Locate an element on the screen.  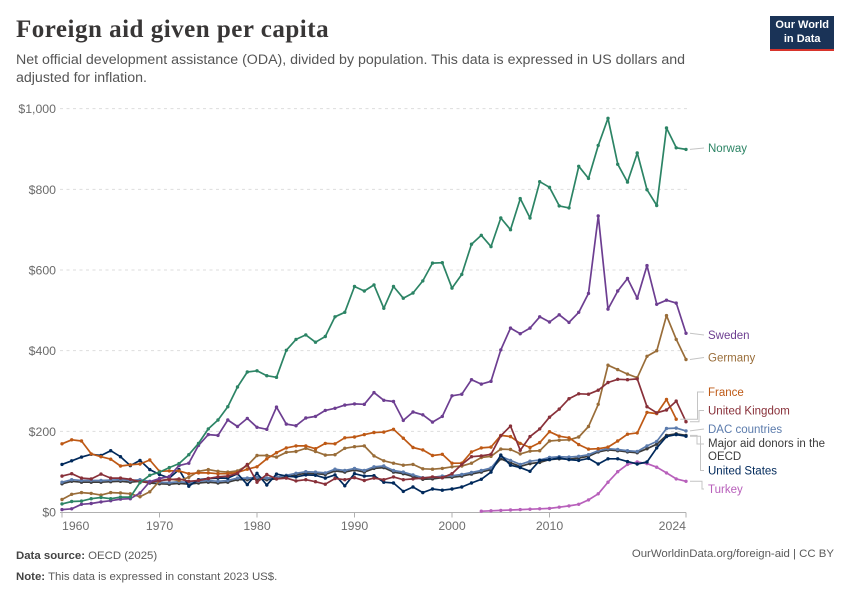
series-label-text: Norway is located at coordinates (727, 149).